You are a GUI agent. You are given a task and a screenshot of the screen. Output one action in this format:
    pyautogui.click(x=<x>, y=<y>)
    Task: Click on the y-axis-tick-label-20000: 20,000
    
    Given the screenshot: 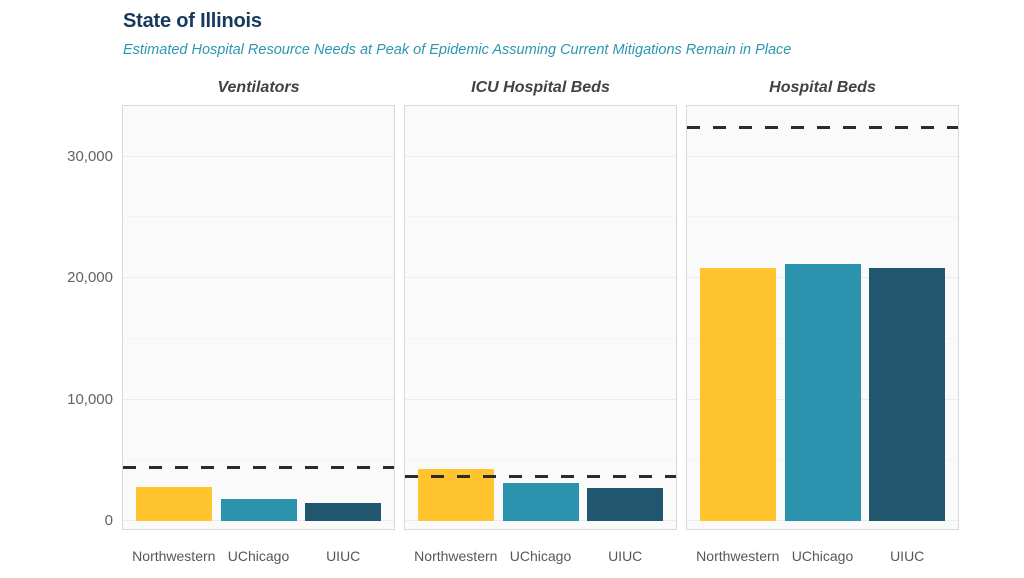 What is the action you would take?
    pyautogui.click(x=90, y=277)
    